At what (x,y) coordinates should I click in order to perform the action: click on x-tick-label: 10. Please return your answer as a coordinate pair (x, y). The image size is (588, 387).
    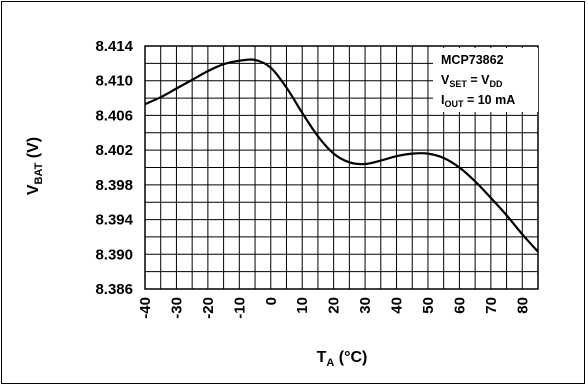
    Looking at the image, I should click on (302, 305).